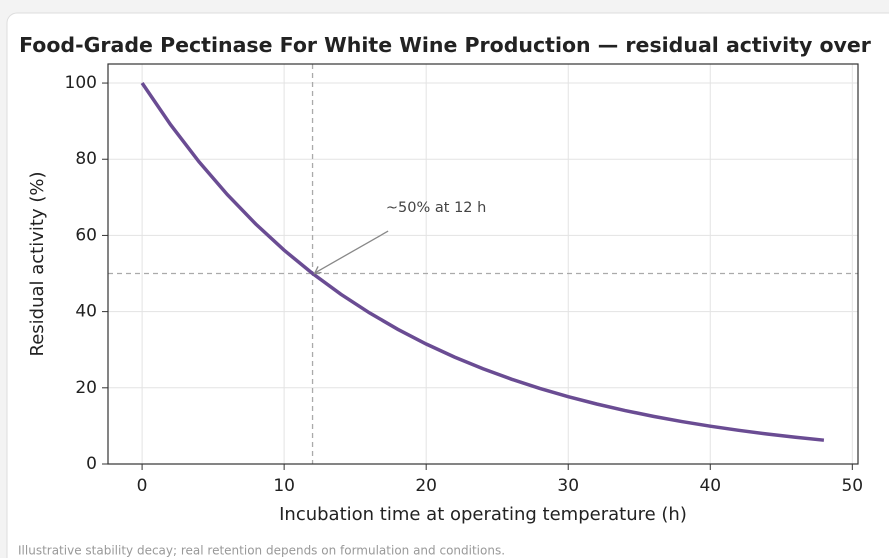 The image size is (889, 558). What do you see at coordinates (86, 312) in the screenshot?
I see `y-tick-label: 40` at bounding box center [86, 312].